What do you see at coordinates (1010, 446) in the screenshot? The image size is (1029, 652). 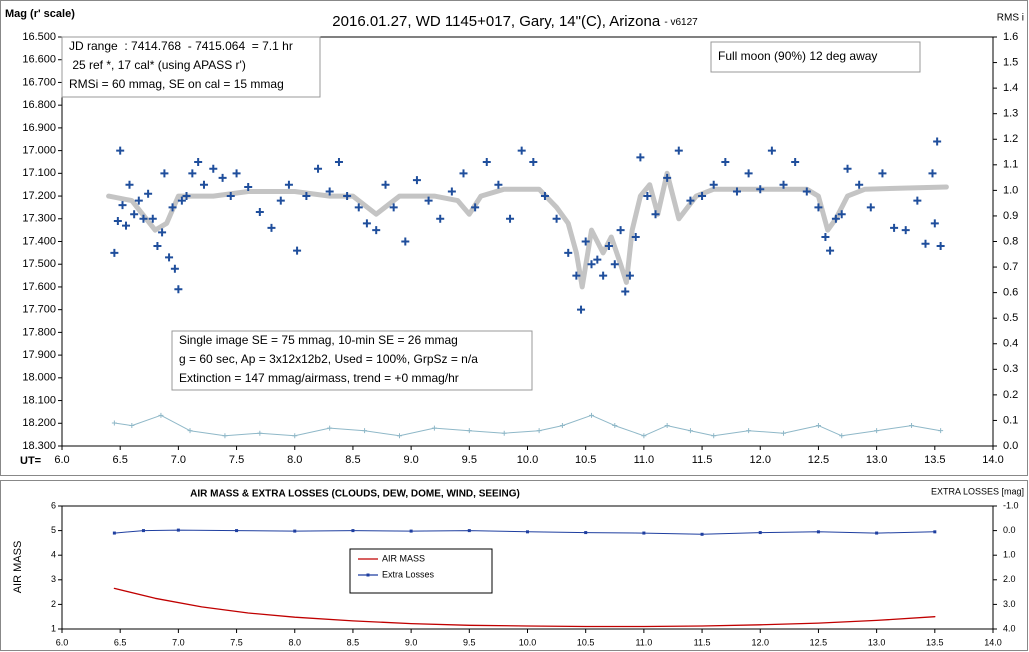 I see `y2-tick-label: 0.0` at bounding box center [1010, 446].